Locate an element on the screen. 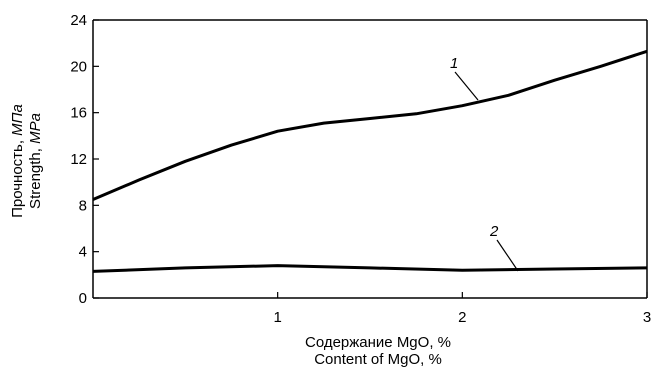 This screenshot has width=657, height=369. y-axis-title-line: Strength, MPa is located at coordinates (35, 161).